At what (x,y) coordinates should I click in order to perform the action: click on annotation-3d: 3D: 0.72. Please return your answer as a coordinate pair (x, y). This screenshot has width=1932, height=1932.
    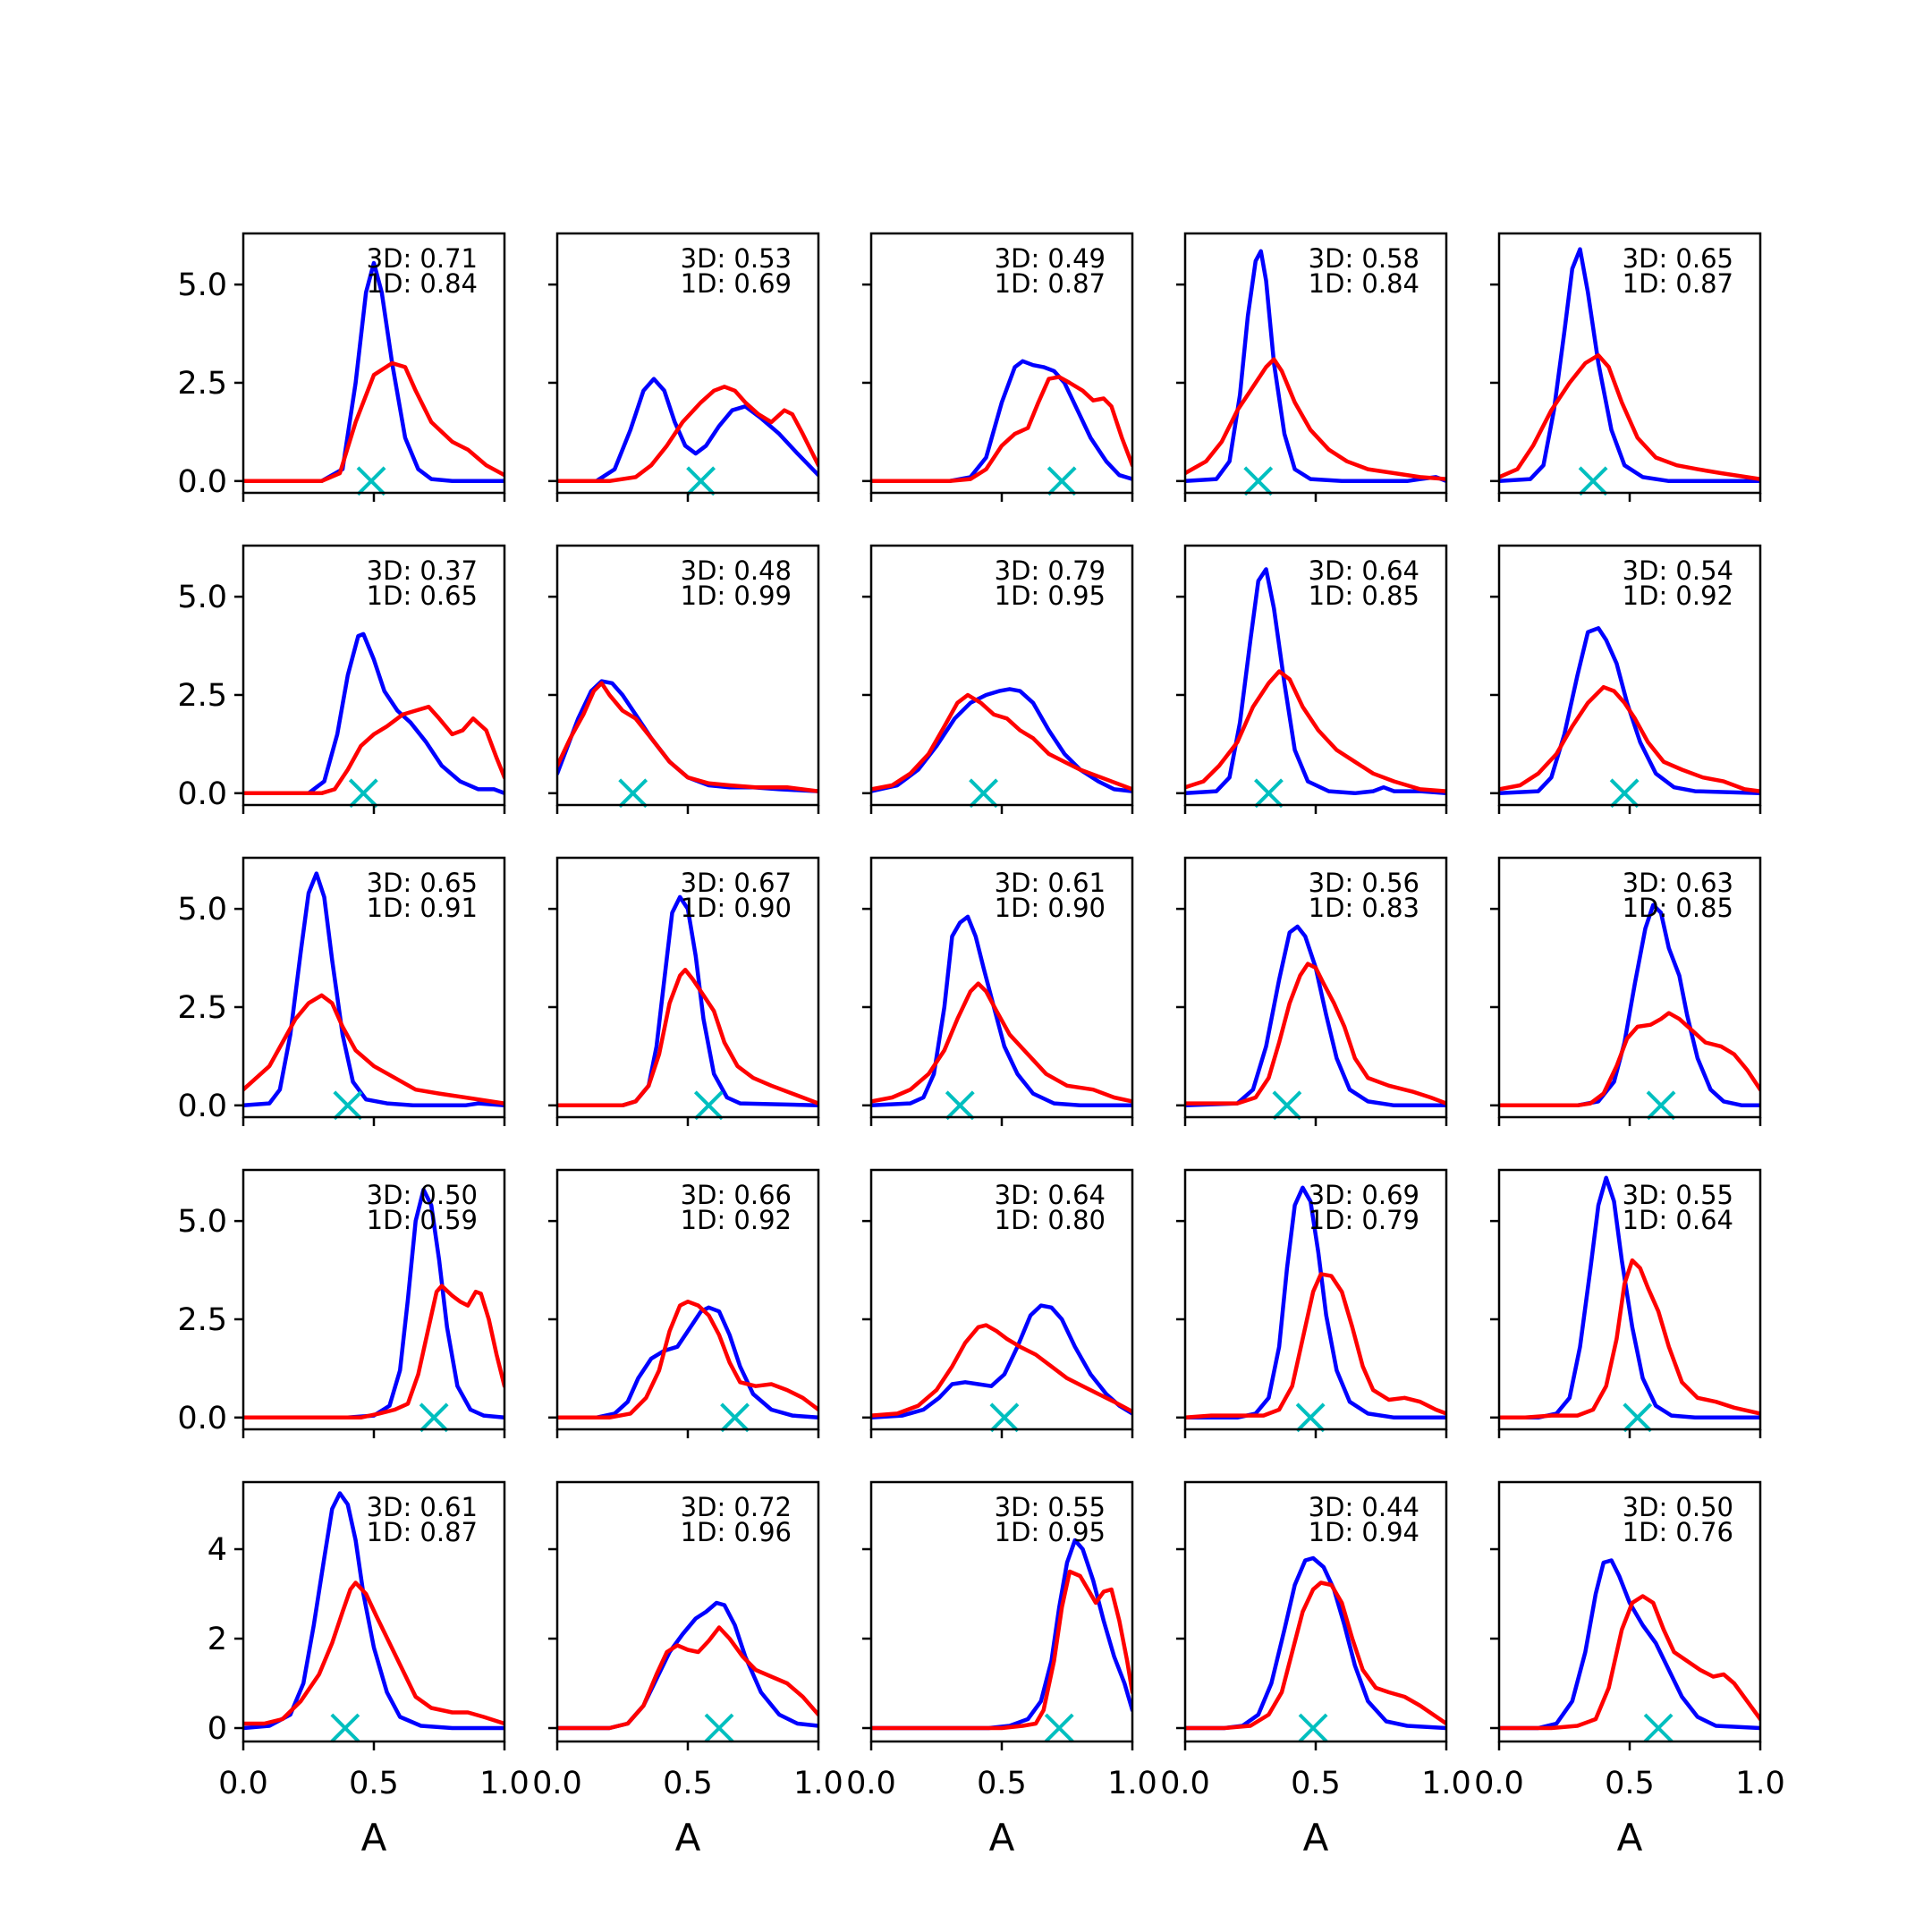
    Looking at the image, I should click on (736, 1507).